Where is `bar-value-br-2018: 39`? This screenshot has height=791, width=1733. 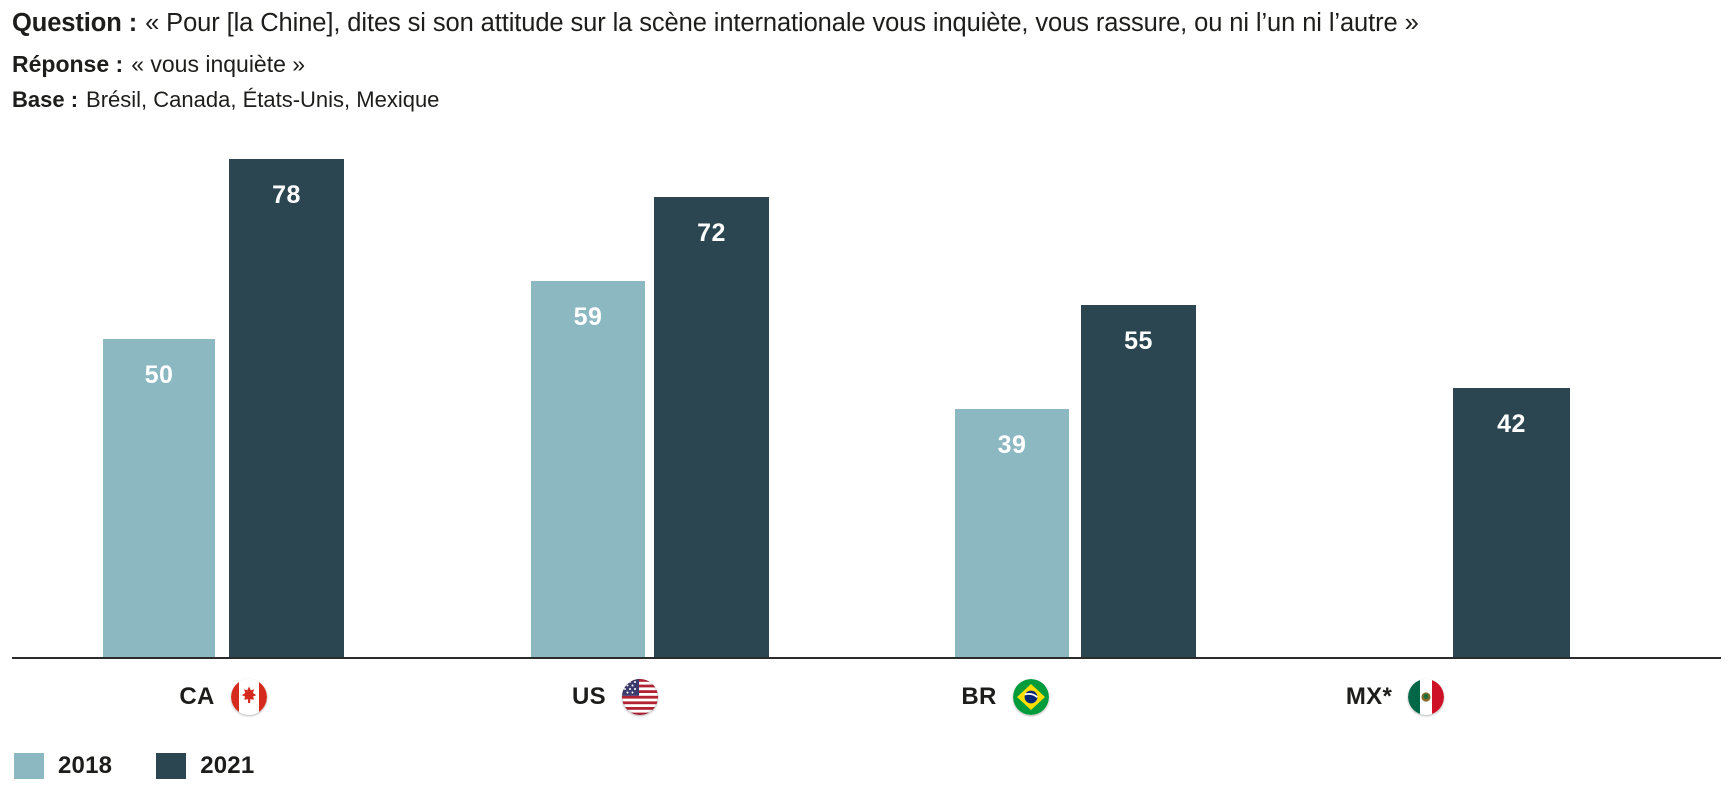
bar-value-br-2018: 39 is located at coordinates (1012, 445).